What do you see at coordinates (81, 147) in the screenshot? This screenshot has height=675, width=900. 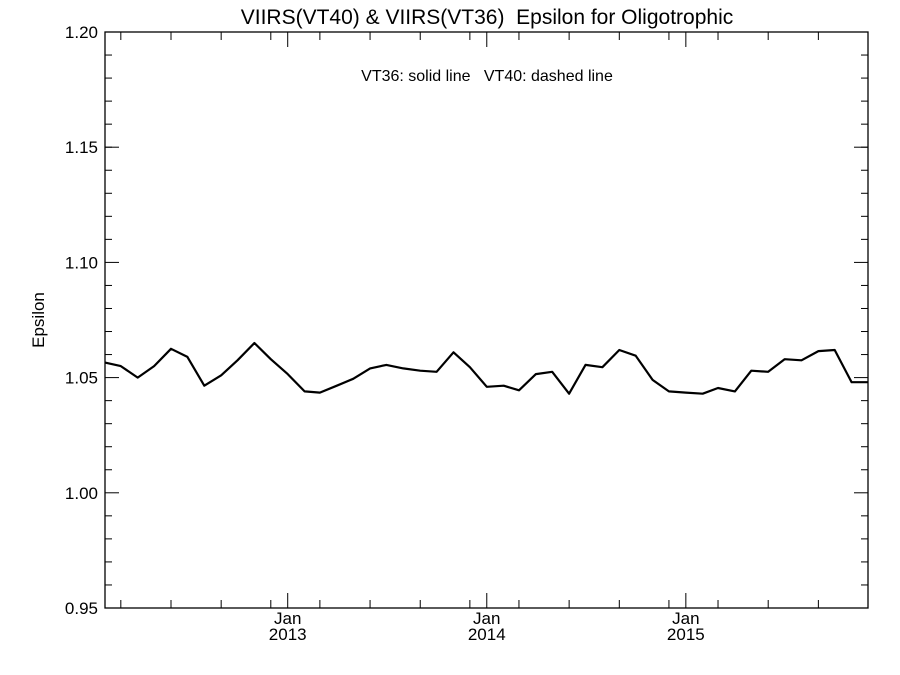 I see `y-tick-label: 1.15` at bounding box center [81, 147].